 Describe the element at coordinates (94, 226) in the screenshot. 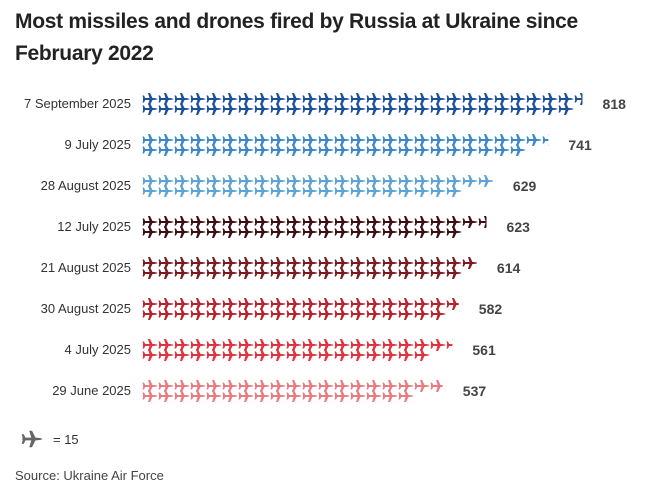

I see `category-label: 12 July 2025` at that location.